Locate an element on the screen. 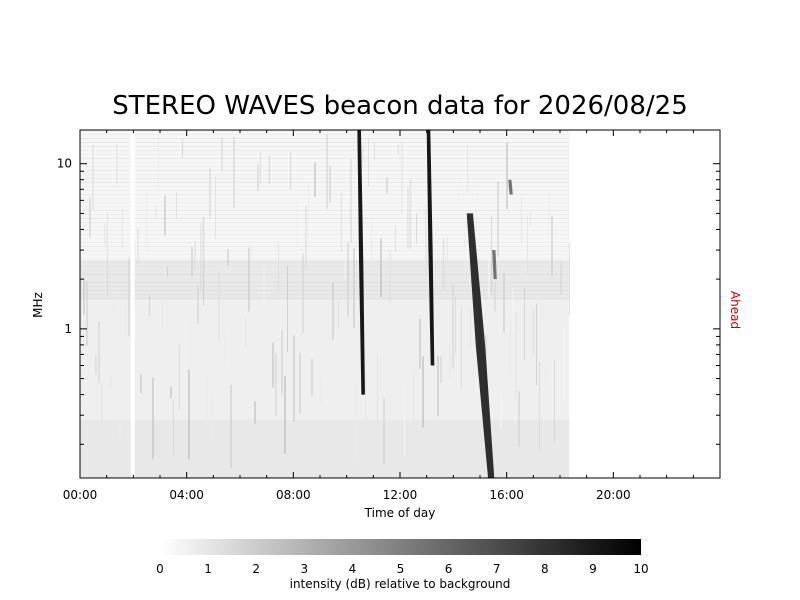 This screenshot has height=600, width=800. radio-bursts is located at coordinates (435, 304).